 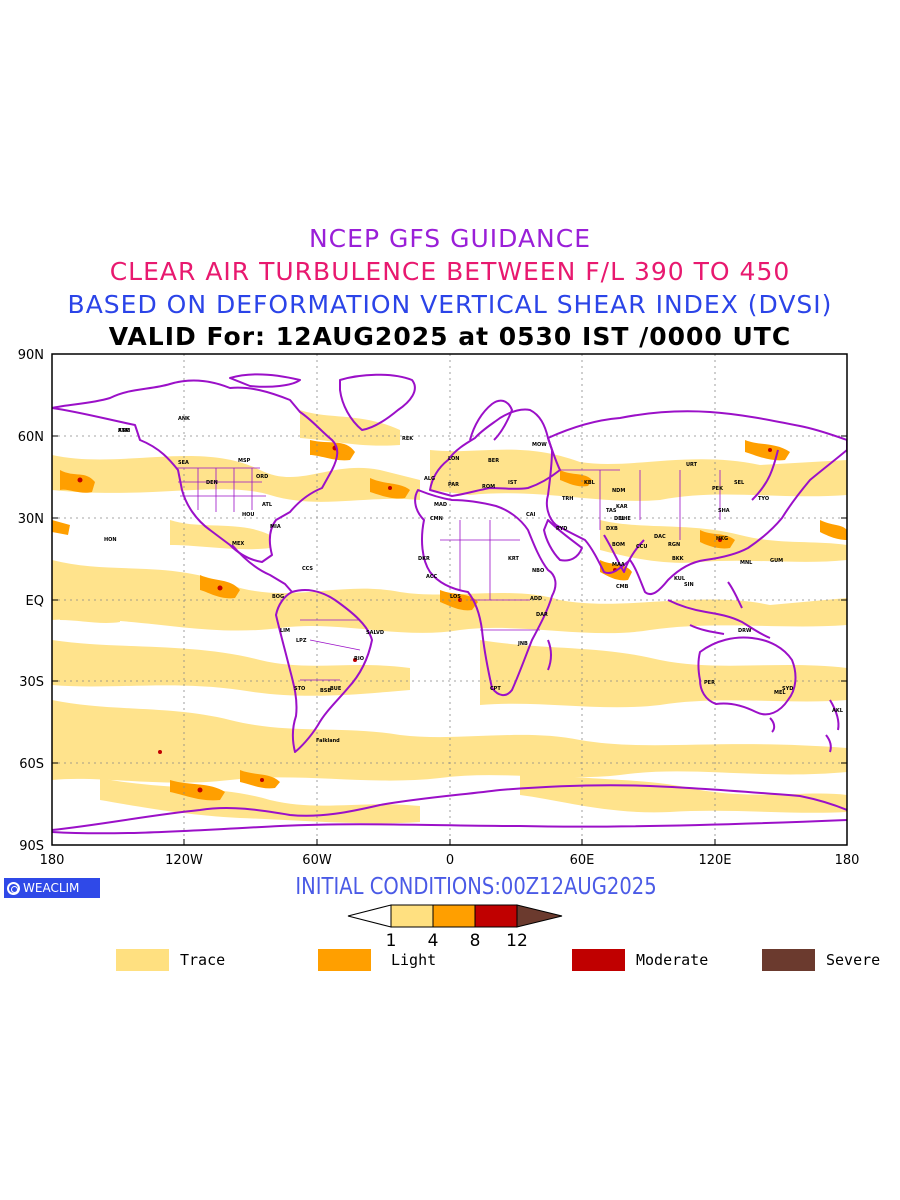 What do you see at coordinates (561, 529) in the screenshot?
I see `station-label: RYD` at bounding box center [561, 529].